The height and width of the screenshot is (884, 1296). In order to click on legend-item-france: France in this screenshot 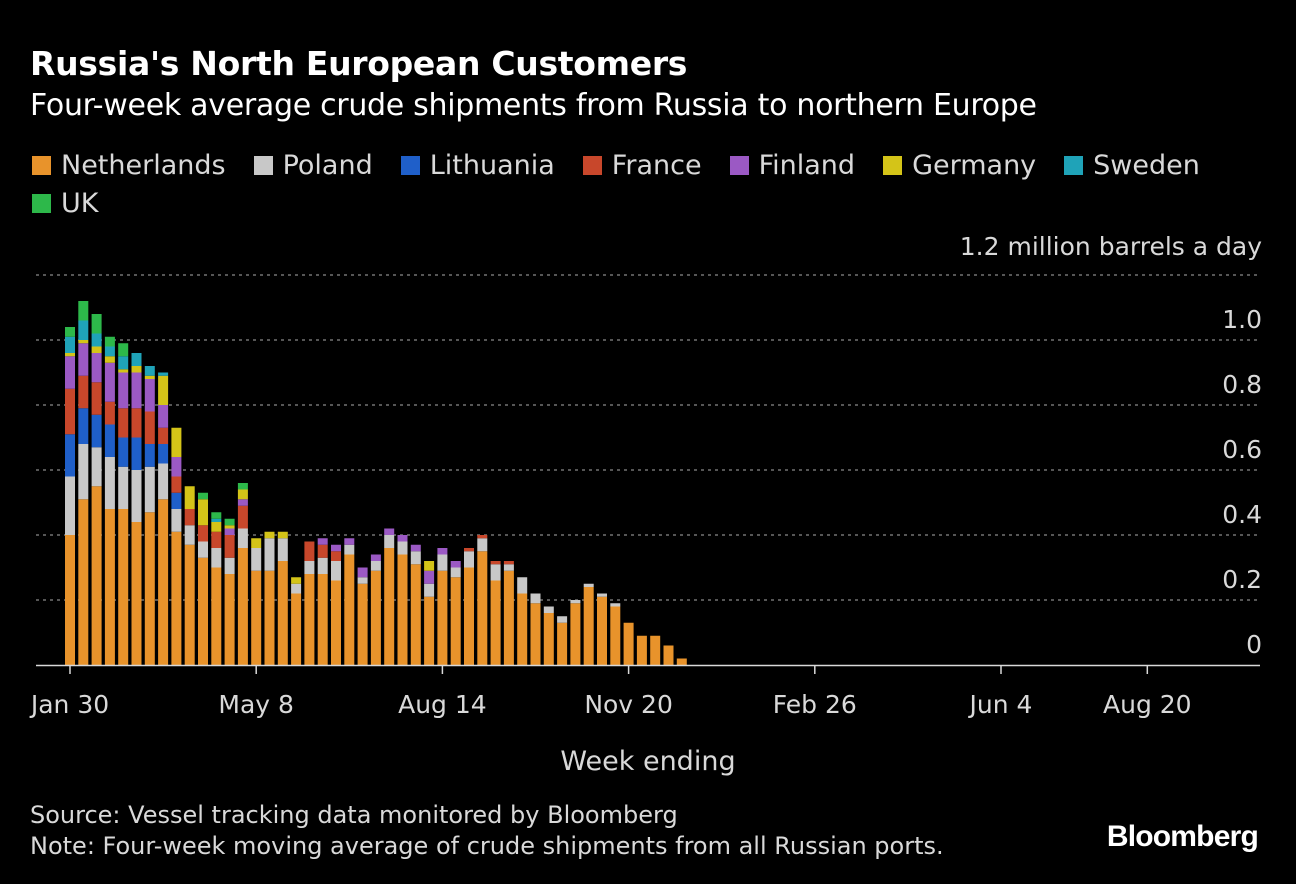, I will do `click(642, 165)`.